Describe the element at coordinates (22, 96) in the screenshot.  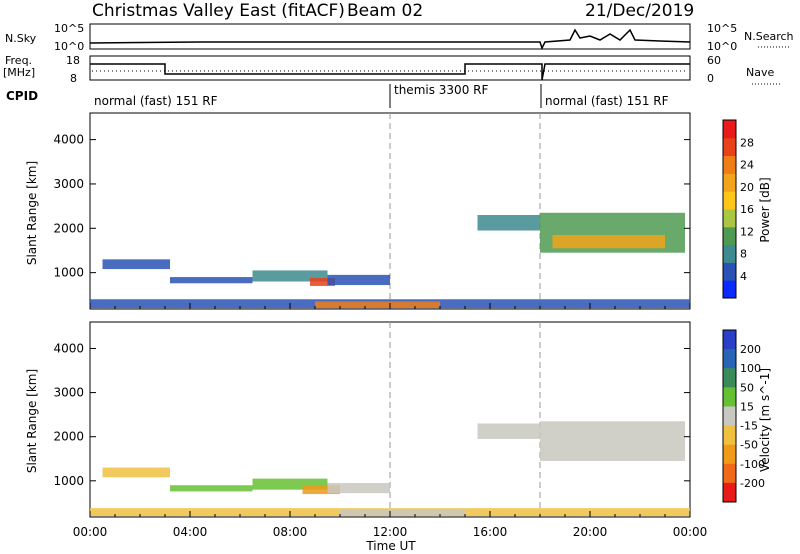
I see `cpid-label: CPID` at that location.